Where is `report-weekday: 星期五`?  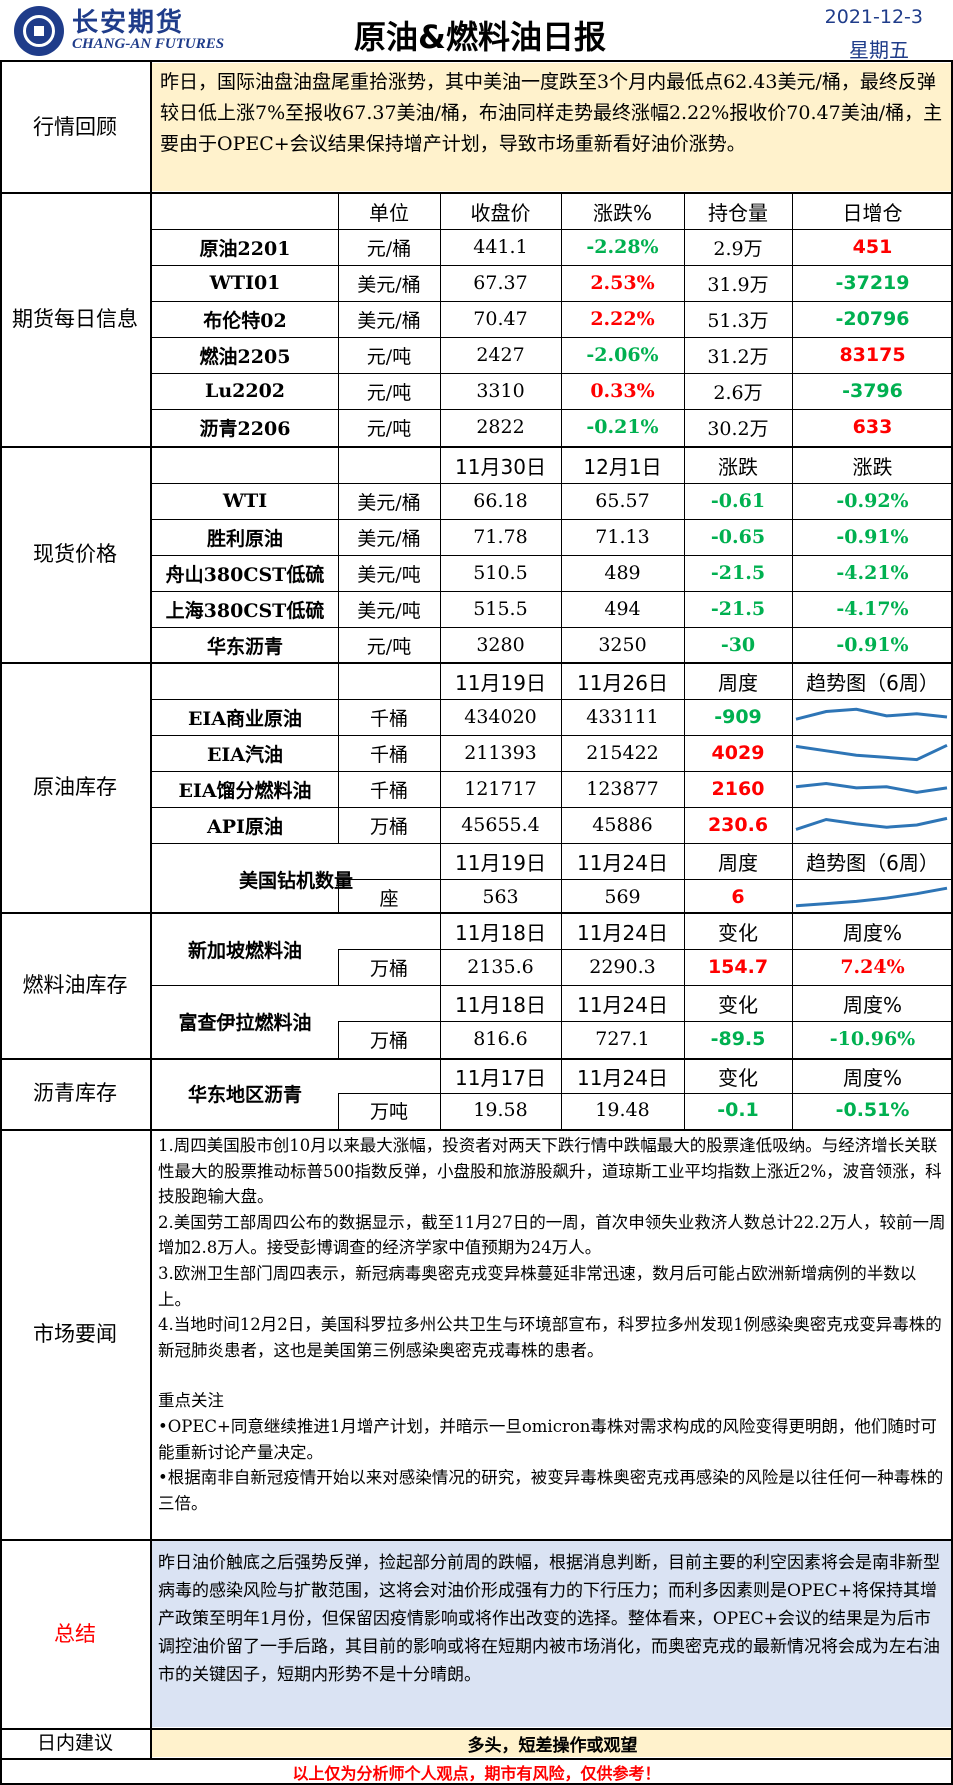
report-weekday: 星期五 is located at coordinates (879, 50).